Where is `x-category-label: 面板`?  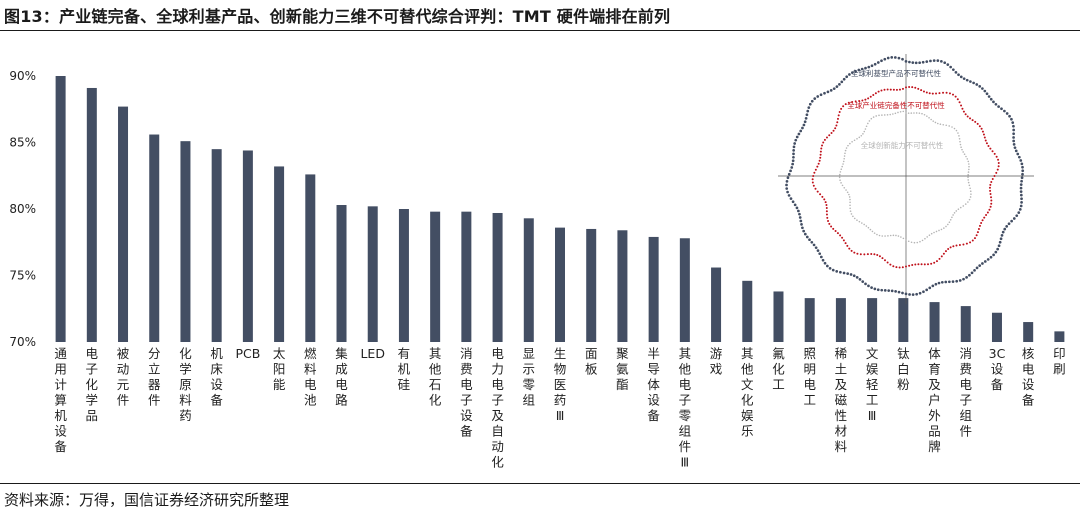 x-category-label: 面板 is located at coordinates (591, 361).